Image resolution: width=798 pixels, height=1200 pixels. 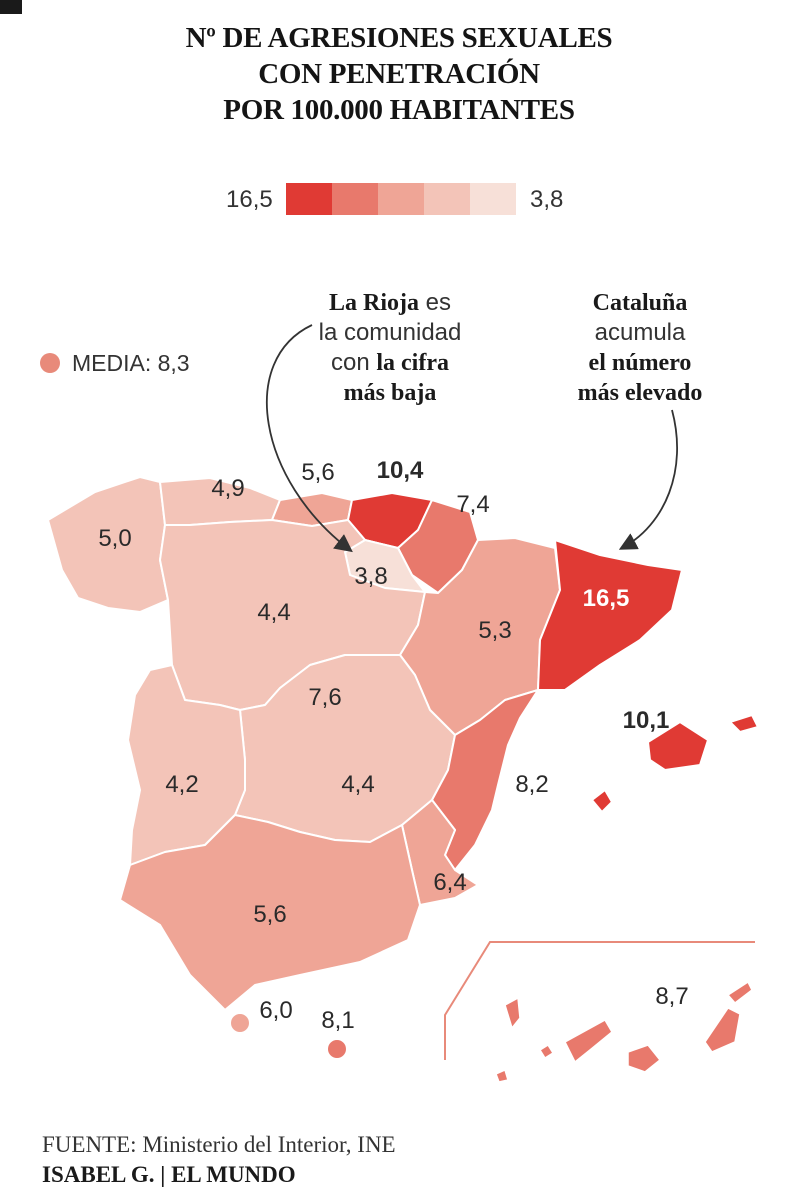 What do you see at coordinates (390, 332) in the screenshot?
I see `note-rioja-text-2: la comunidad` at bounding box center [390, 332].